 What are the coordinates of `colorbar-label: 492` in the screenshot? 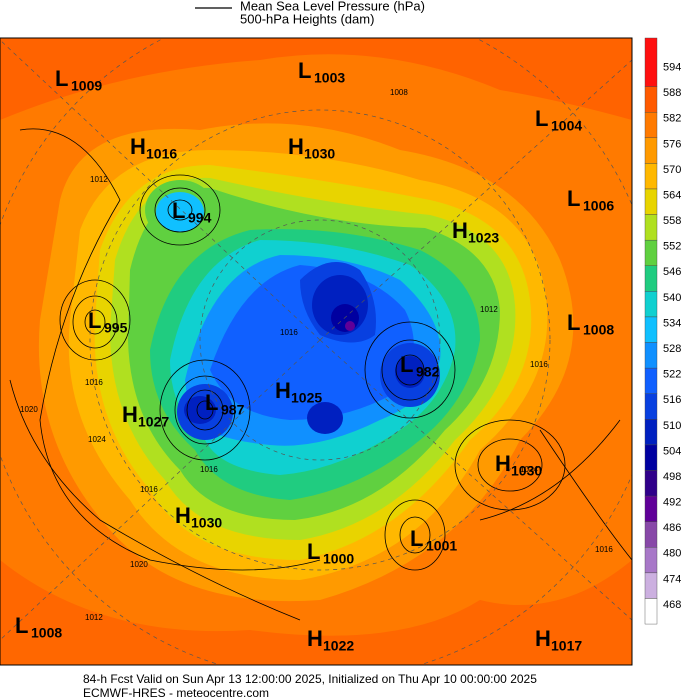 It's located at (672, 503).